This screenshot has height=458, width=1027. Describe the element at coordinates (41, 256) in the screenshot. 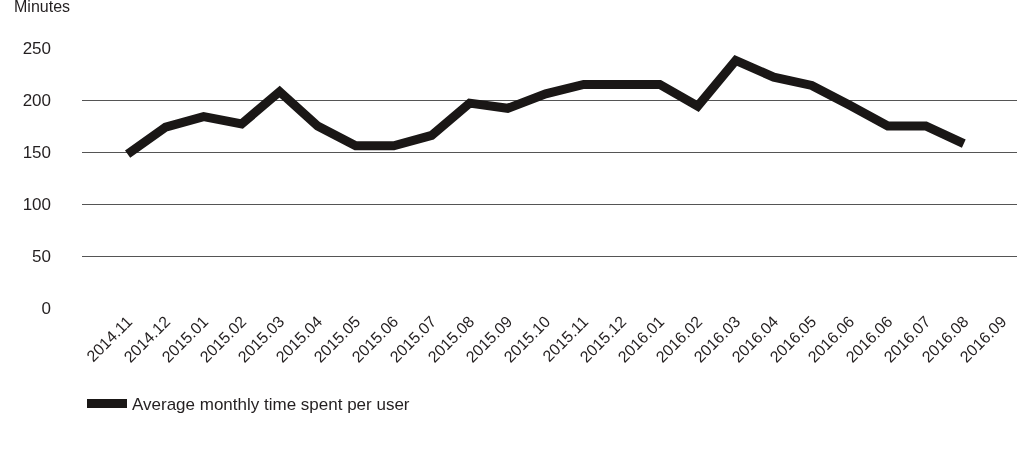

I see `y-tick-label: 50` at that location.